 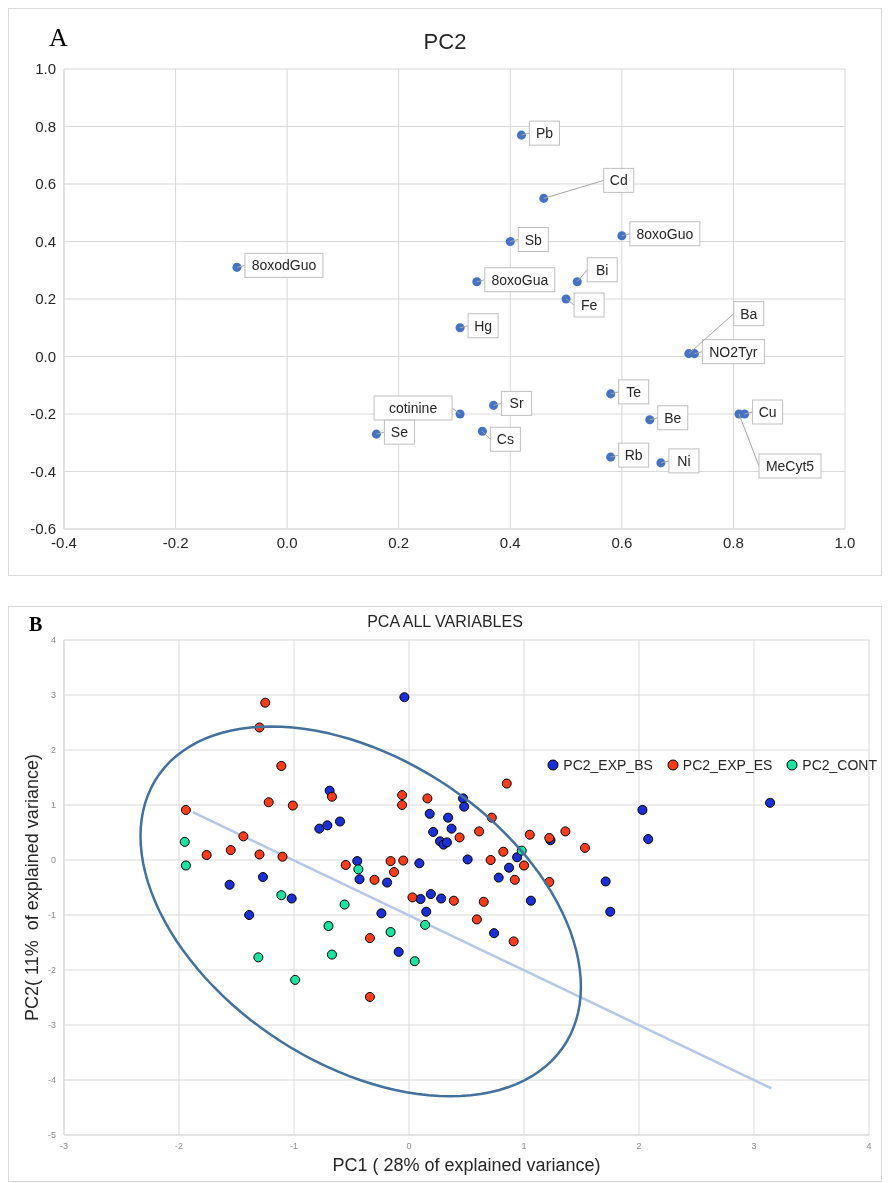 I want to click on y-tick-label: 0.8, so click(x=45, y=126).